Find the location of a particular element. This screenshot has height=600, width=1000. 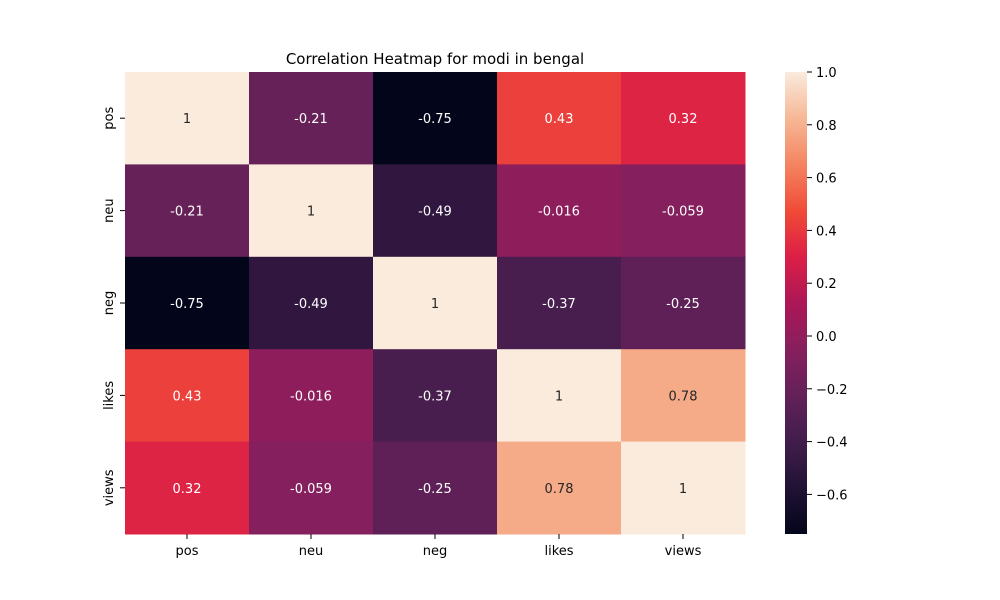

y-tick-label-pos: pos is located at coordinates (109, 117).